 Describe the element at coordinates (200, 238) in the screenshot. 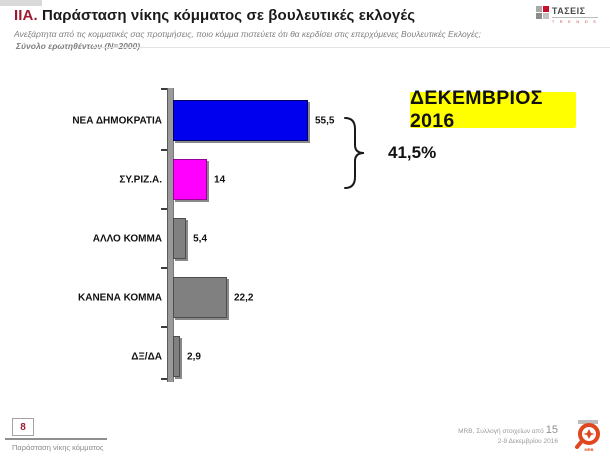

I see `value-label: 5,4` at that location.